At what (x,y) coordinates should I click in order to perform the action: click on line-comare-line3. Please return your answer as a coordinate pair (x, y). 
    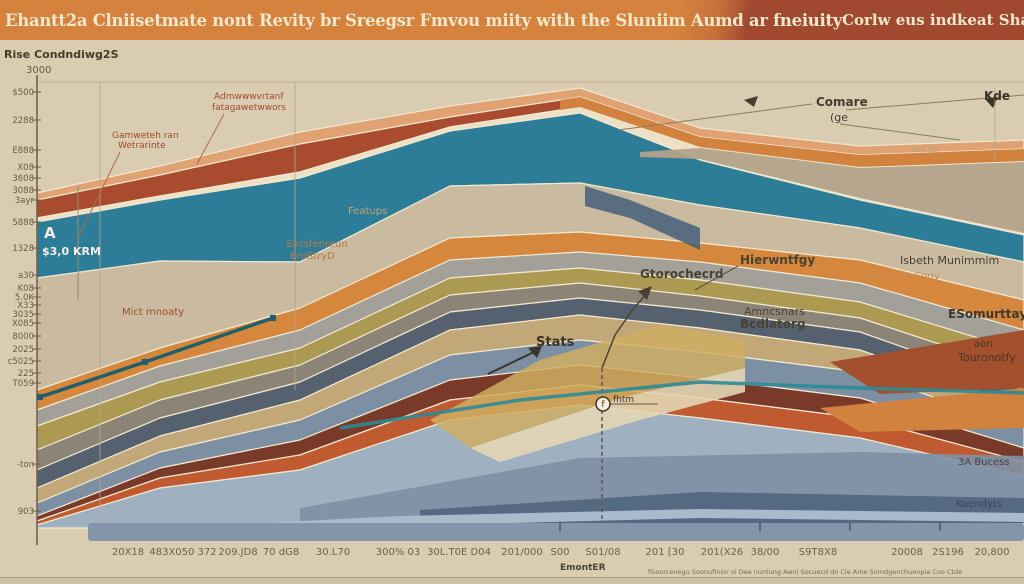
    Looking at the image, I should click on (900, 132).